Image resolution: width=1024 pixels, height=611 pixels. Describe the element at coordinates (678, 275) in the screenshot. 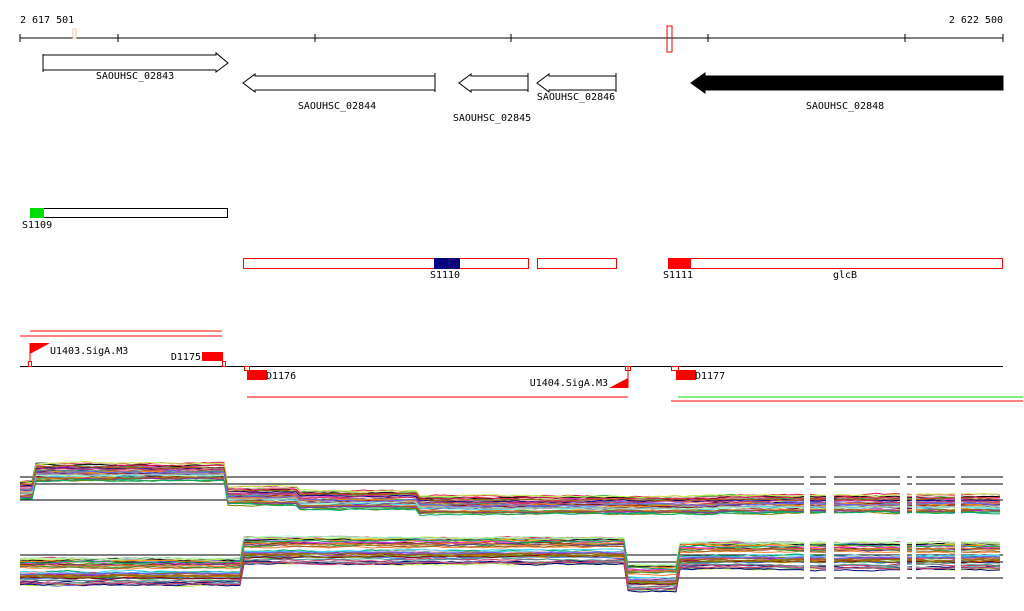

I see `transcript-label: S1111` at that location.